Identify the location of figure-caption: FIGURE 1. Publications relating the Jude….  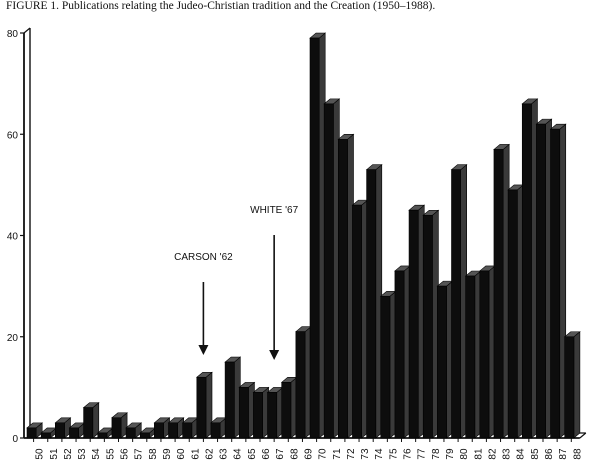
(221, 6).